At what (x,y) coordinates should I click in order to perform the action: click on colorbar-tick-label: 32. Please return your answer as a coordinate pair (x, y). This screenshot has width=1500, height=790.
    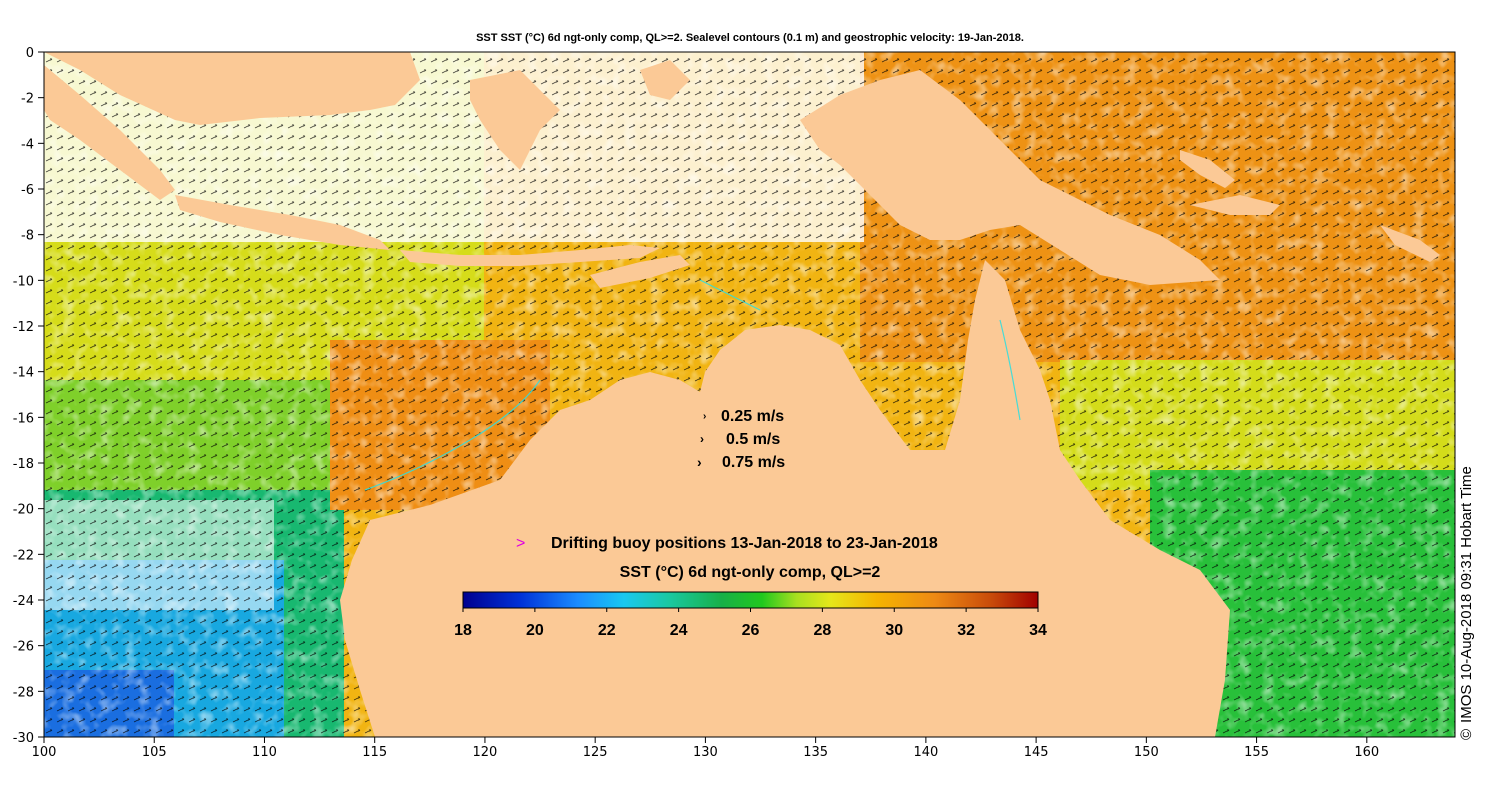
    Looking at the image, I should click on (966, 630).